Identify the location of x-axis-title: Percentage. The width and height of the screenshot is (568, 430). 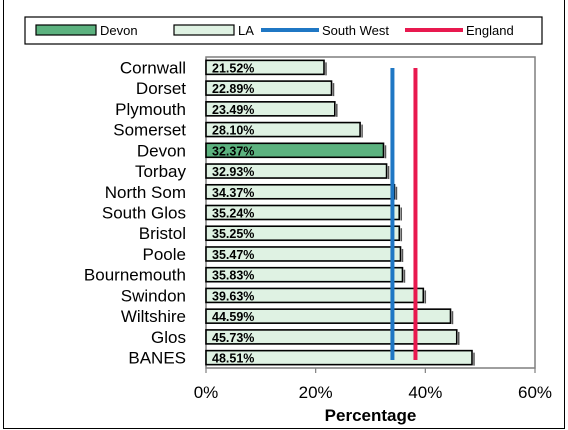
(371, 415).